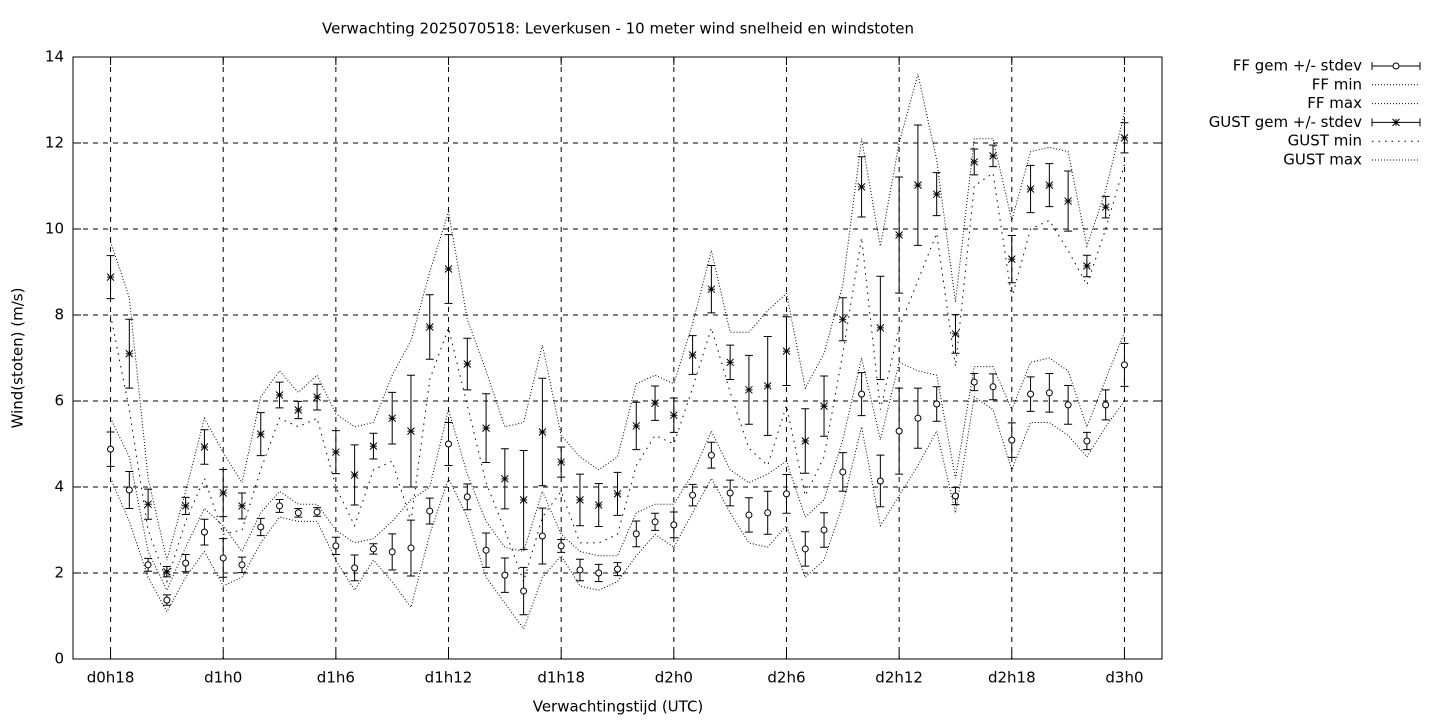  Describe the element at coordinates (59, 573) in the screenshot. I see `y-tick-label: 2` at that location.